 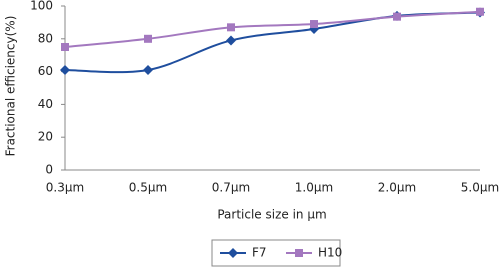 What do you see at coordinates (11, 86) in the screenshot?
I see `y-axis-title: Fractional efficiency(%)` at bounding box center [11, 86].